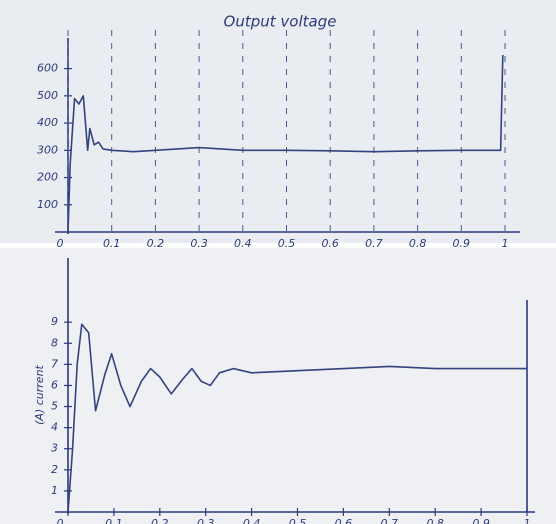 This screenshot has height=524, width=556. Describe the element at coordinates (54, 490) in the screenshot. I see `y-tick-label: 1` at that location.